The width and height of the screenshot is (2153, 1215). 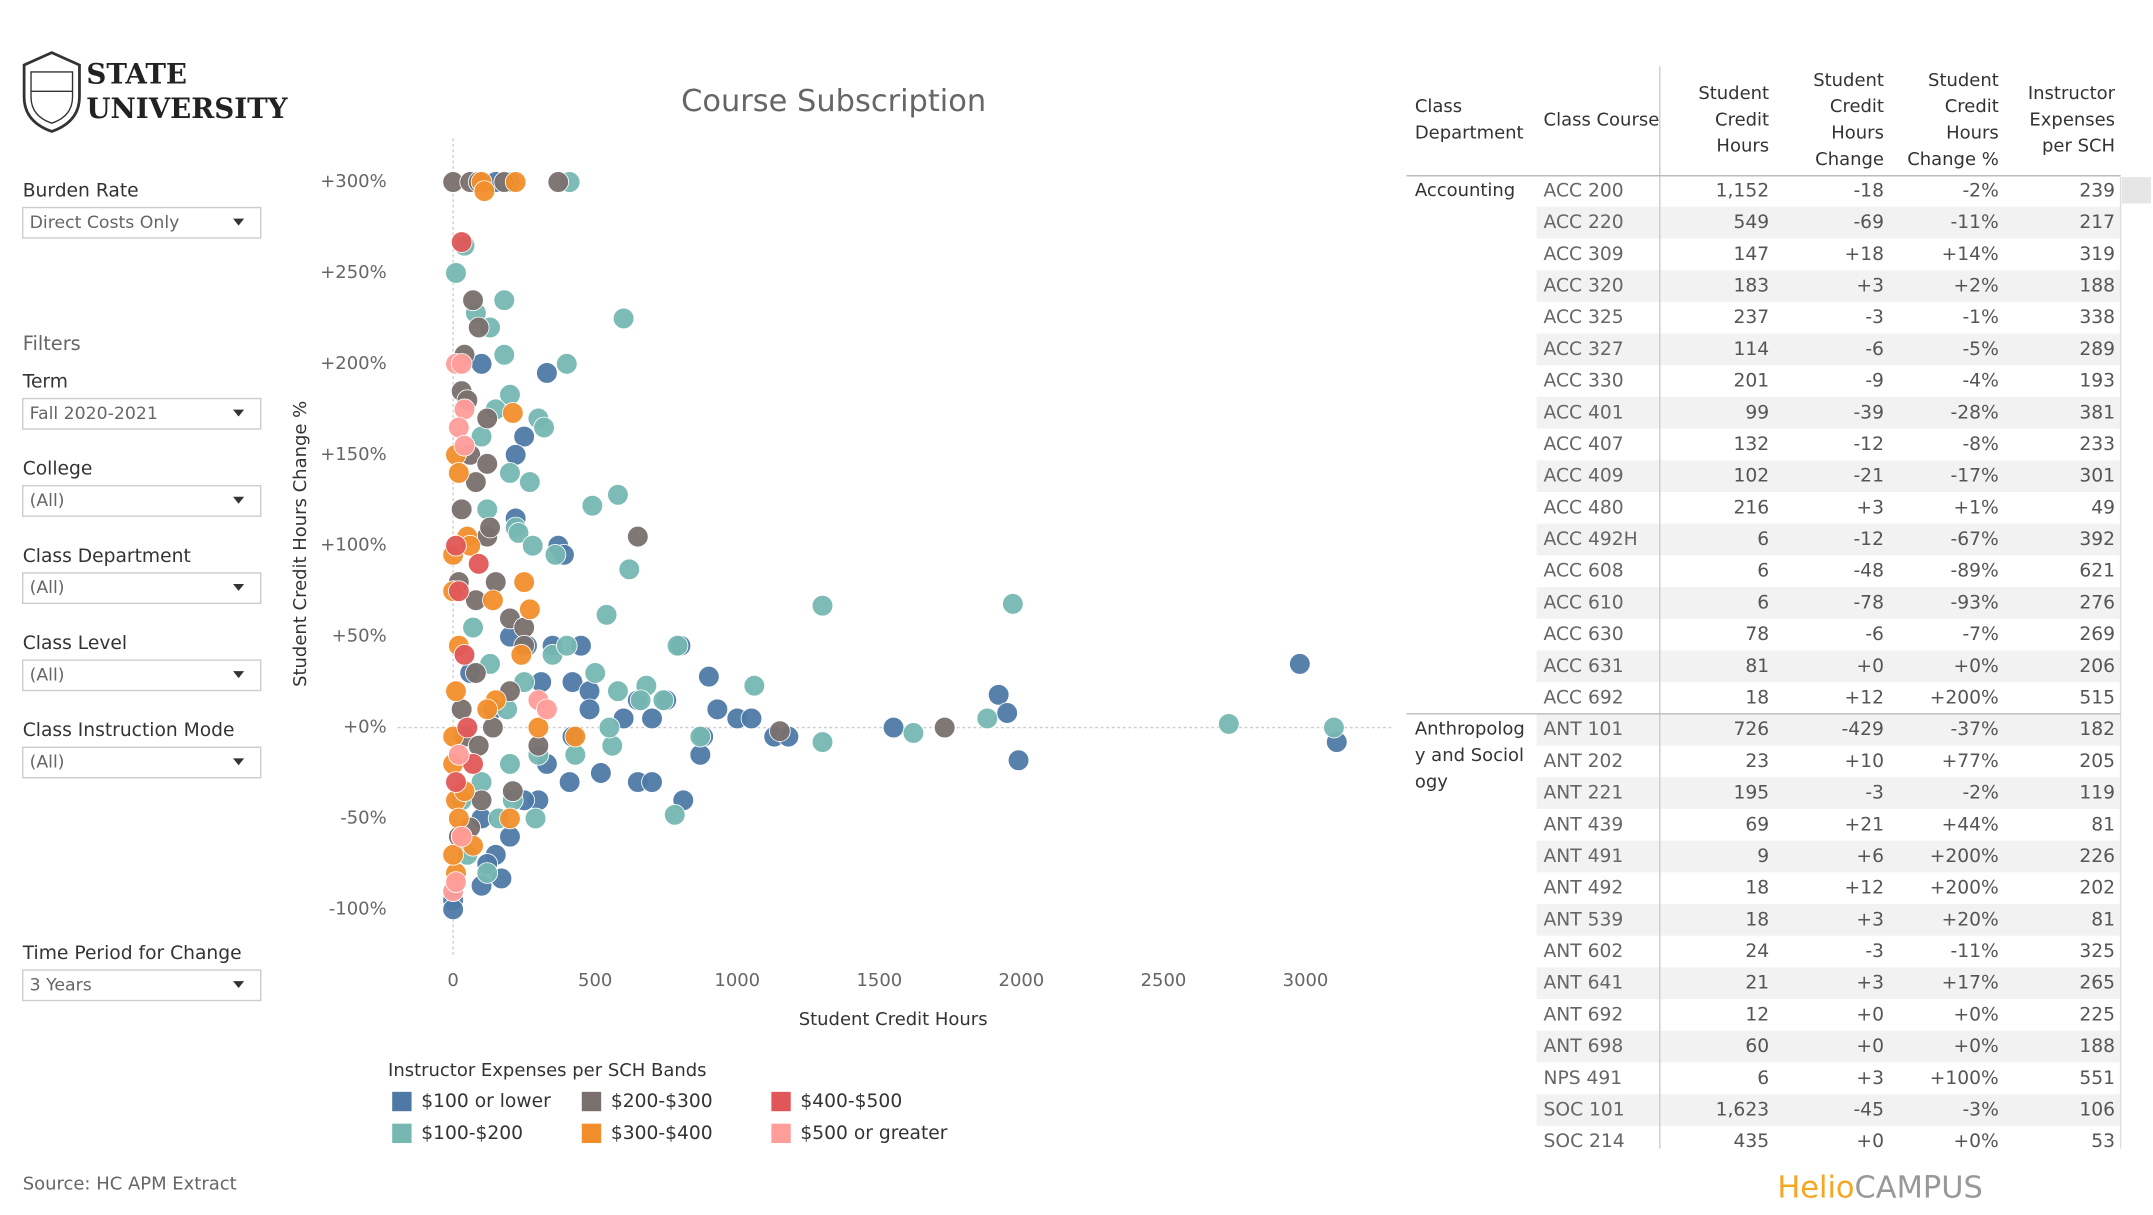 I want to click on cell: 289, so click(x=2097, y=349).